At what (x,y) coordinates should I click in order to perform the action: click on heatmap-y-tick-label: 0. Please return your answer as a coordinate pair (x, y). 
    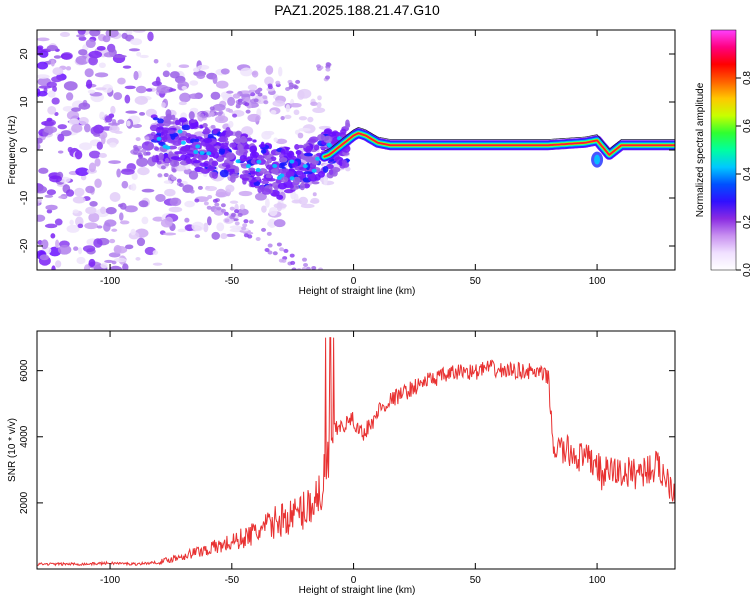
    Looking at the image, I should click on (24, 150).